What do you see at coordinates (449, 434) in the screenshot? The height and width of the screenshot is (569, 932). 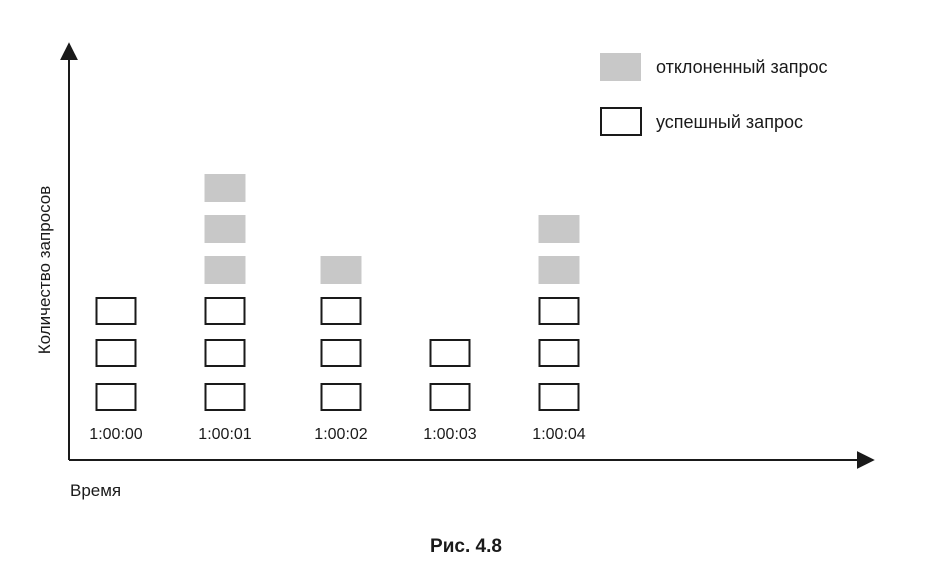 I see `time-tick-label: 1:00:03` at bounding box center [449, 434].